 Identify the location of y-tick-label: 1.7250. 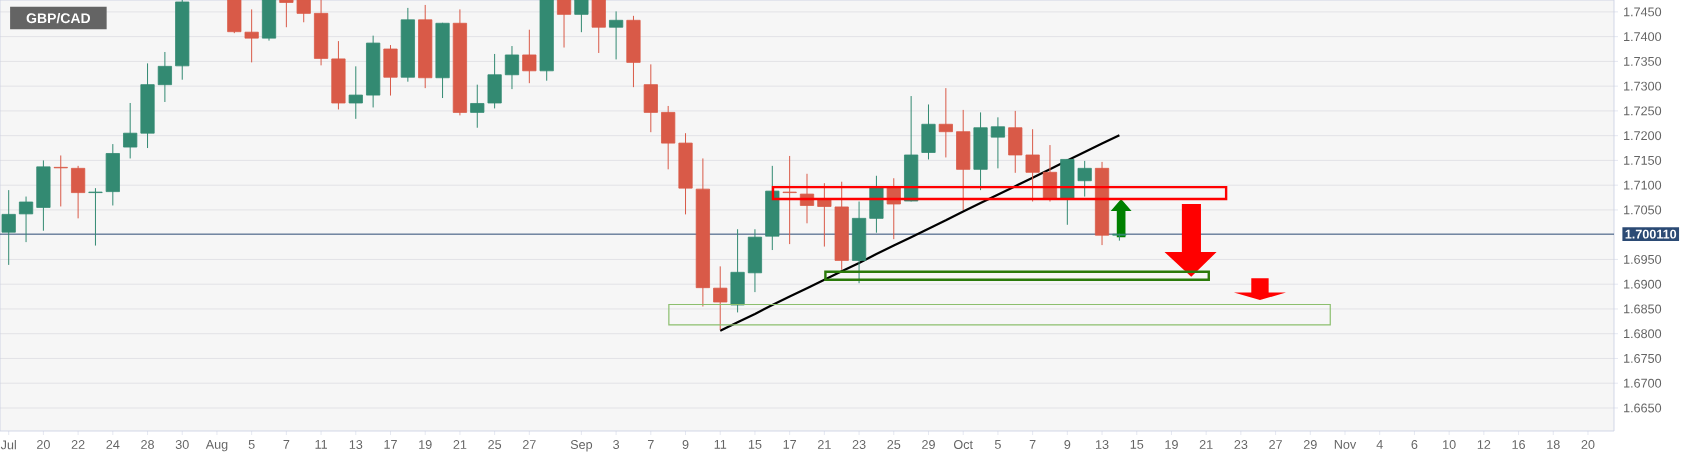
(1643, 111).